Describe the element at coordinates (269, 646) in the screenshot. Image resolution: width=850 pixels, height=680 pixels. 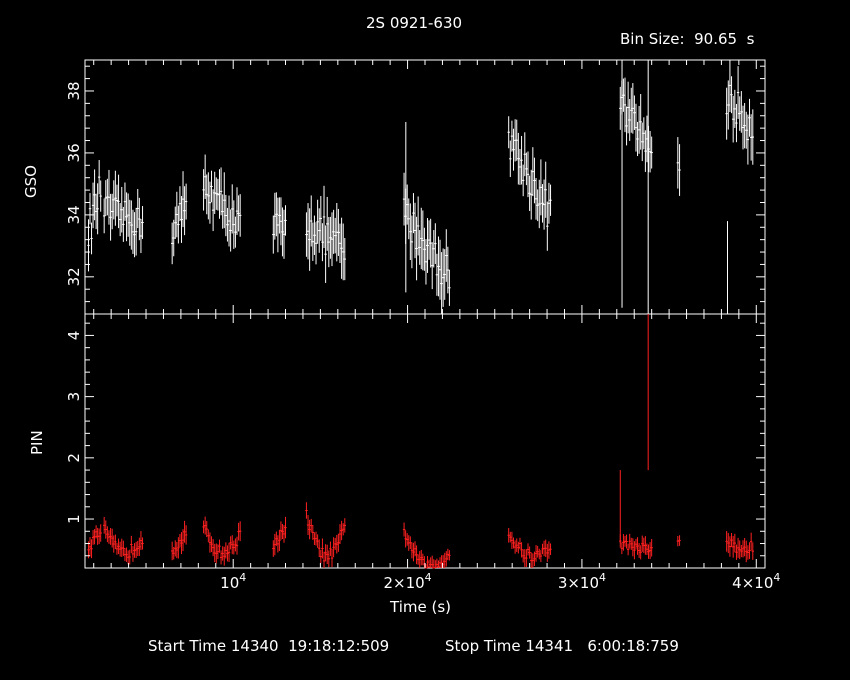
I see `start-time-label: Start Time 14340 19:18:12:509` at that location.